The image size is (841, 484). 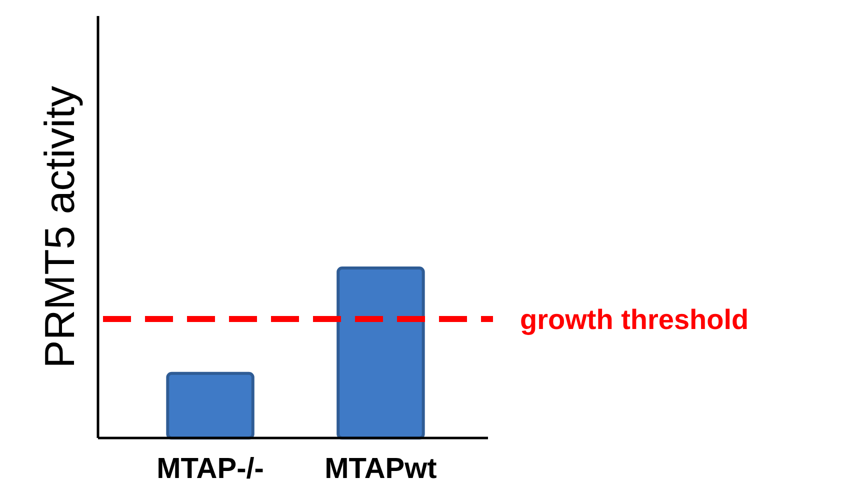 I want to click on y-axis-title: PRMT5 activity, so click(x=59, y=227).